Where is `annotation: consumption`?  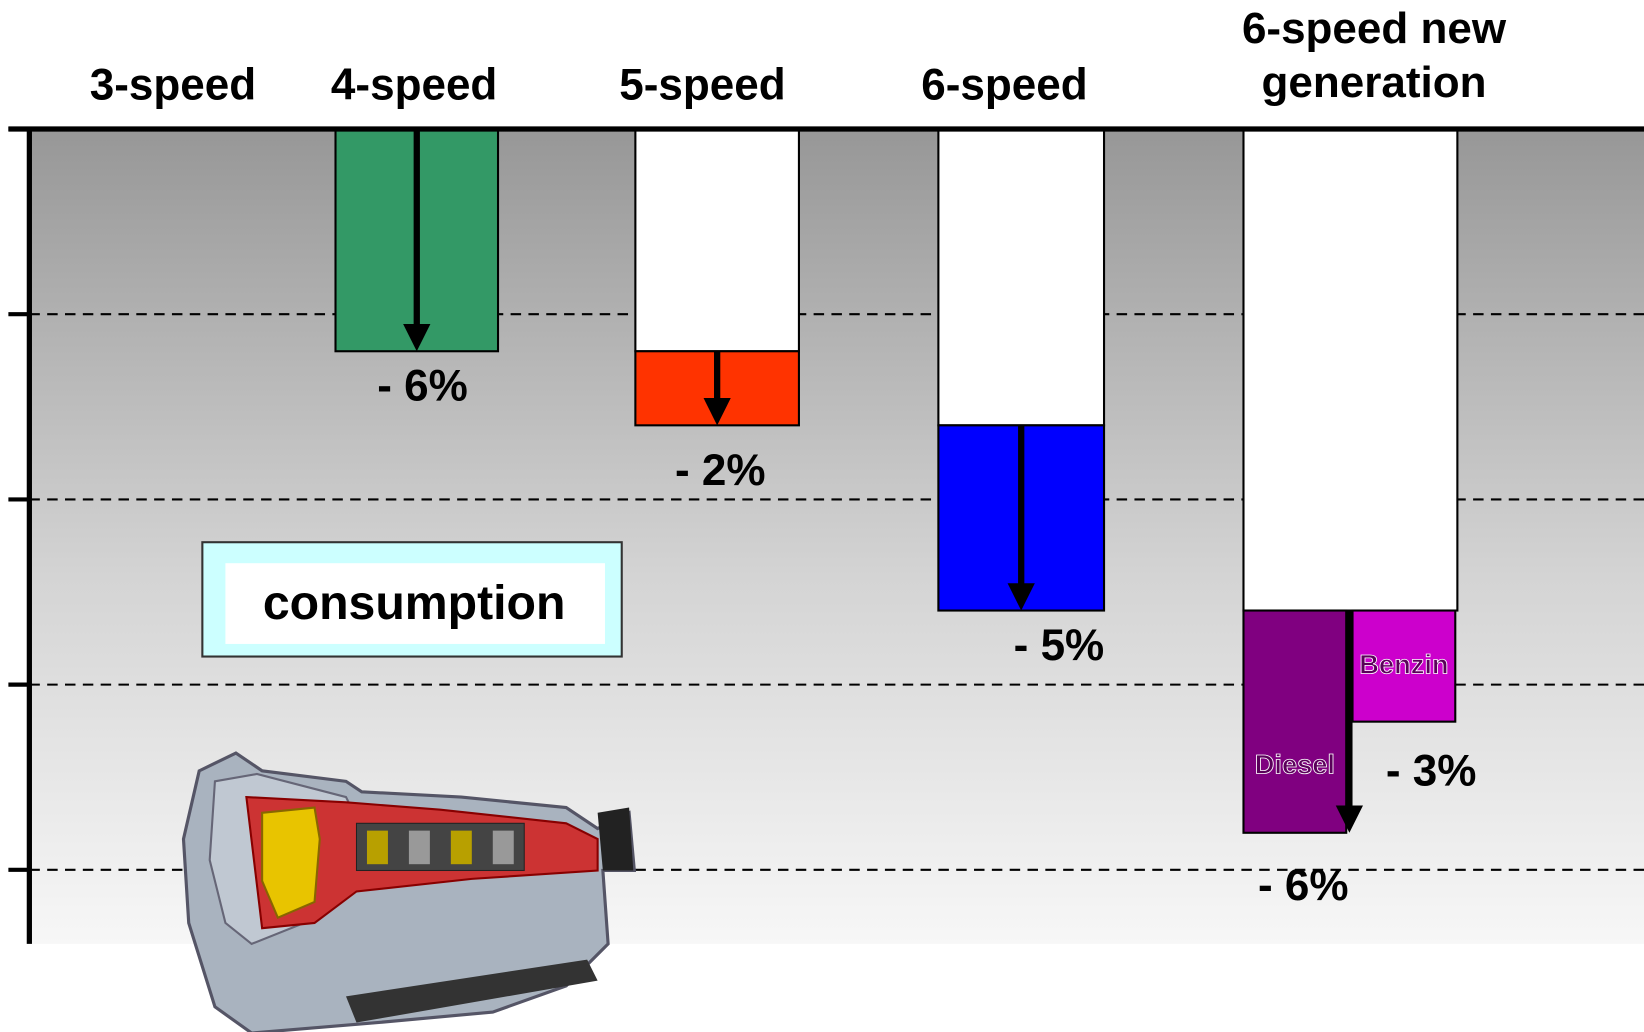
annotation: consumption is located at coordinates (414, 603).